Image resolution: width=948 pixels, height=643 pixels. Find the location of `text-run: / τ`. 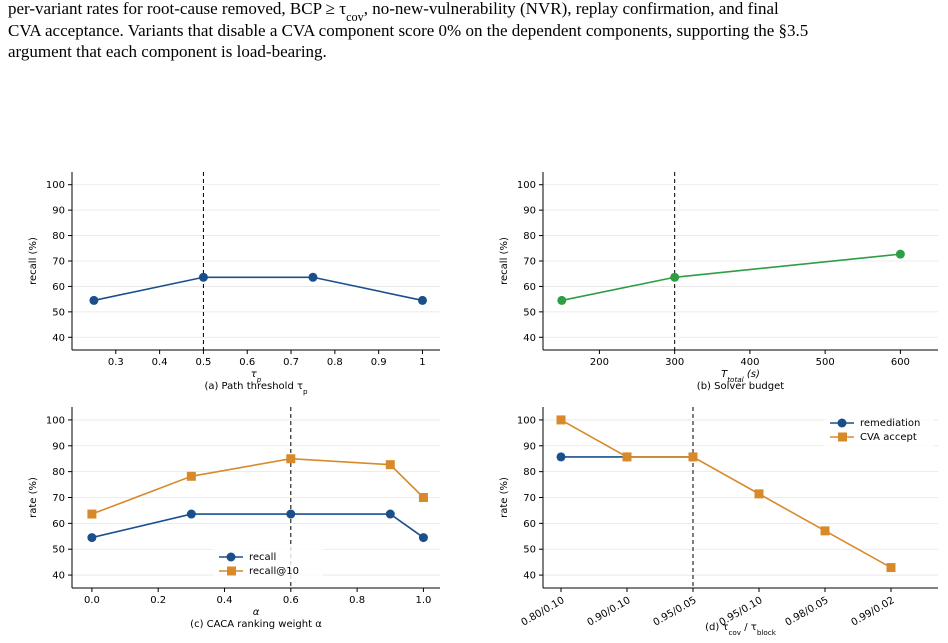

text-run: / τ is located at coordinates (749, 627).